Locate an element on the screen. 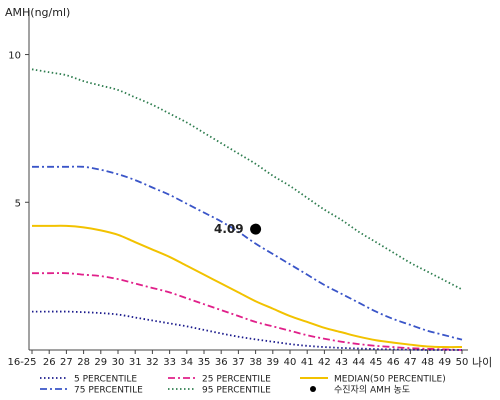 Image resolution: width=500 pixels, height=400 pixels. series-line-5-percentile is located at coordinates (246, 330).